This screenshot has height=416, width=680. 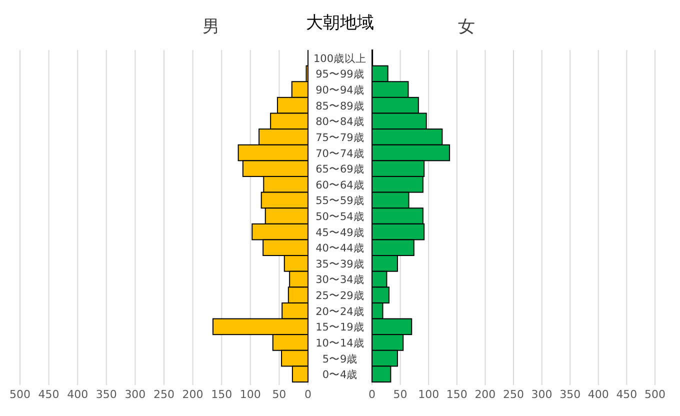 I want to click on y-tick-label: 25〜29歳, so click(x=340, y=295).